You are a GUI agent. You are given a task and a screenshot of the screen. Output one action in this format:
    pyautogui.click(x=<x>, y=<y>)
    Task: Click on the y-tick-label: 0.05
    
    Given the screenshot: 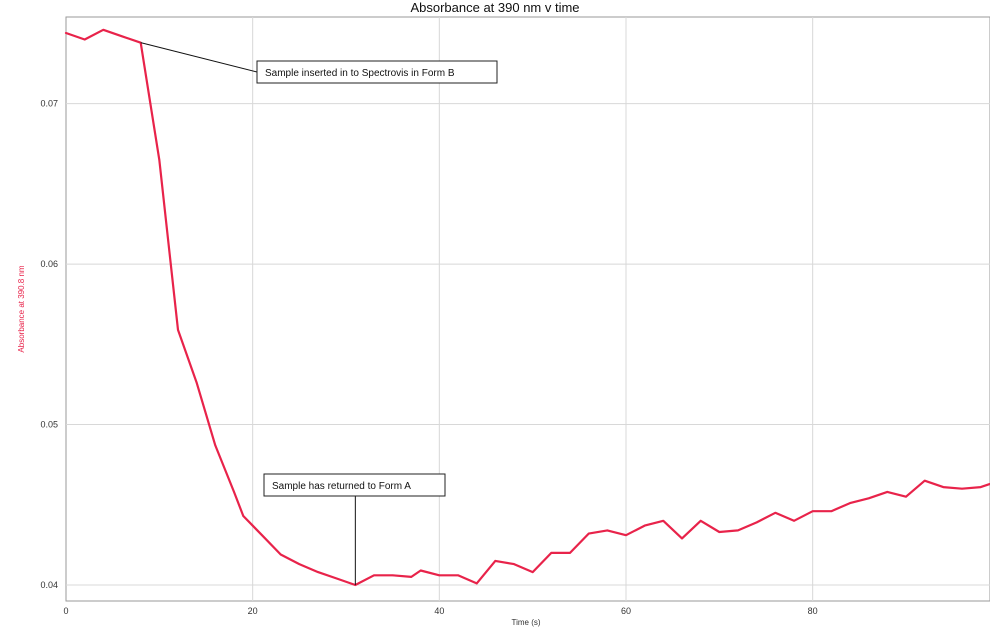 What is the action you would take?
    pyautogui.click(x=49, y=425)
    